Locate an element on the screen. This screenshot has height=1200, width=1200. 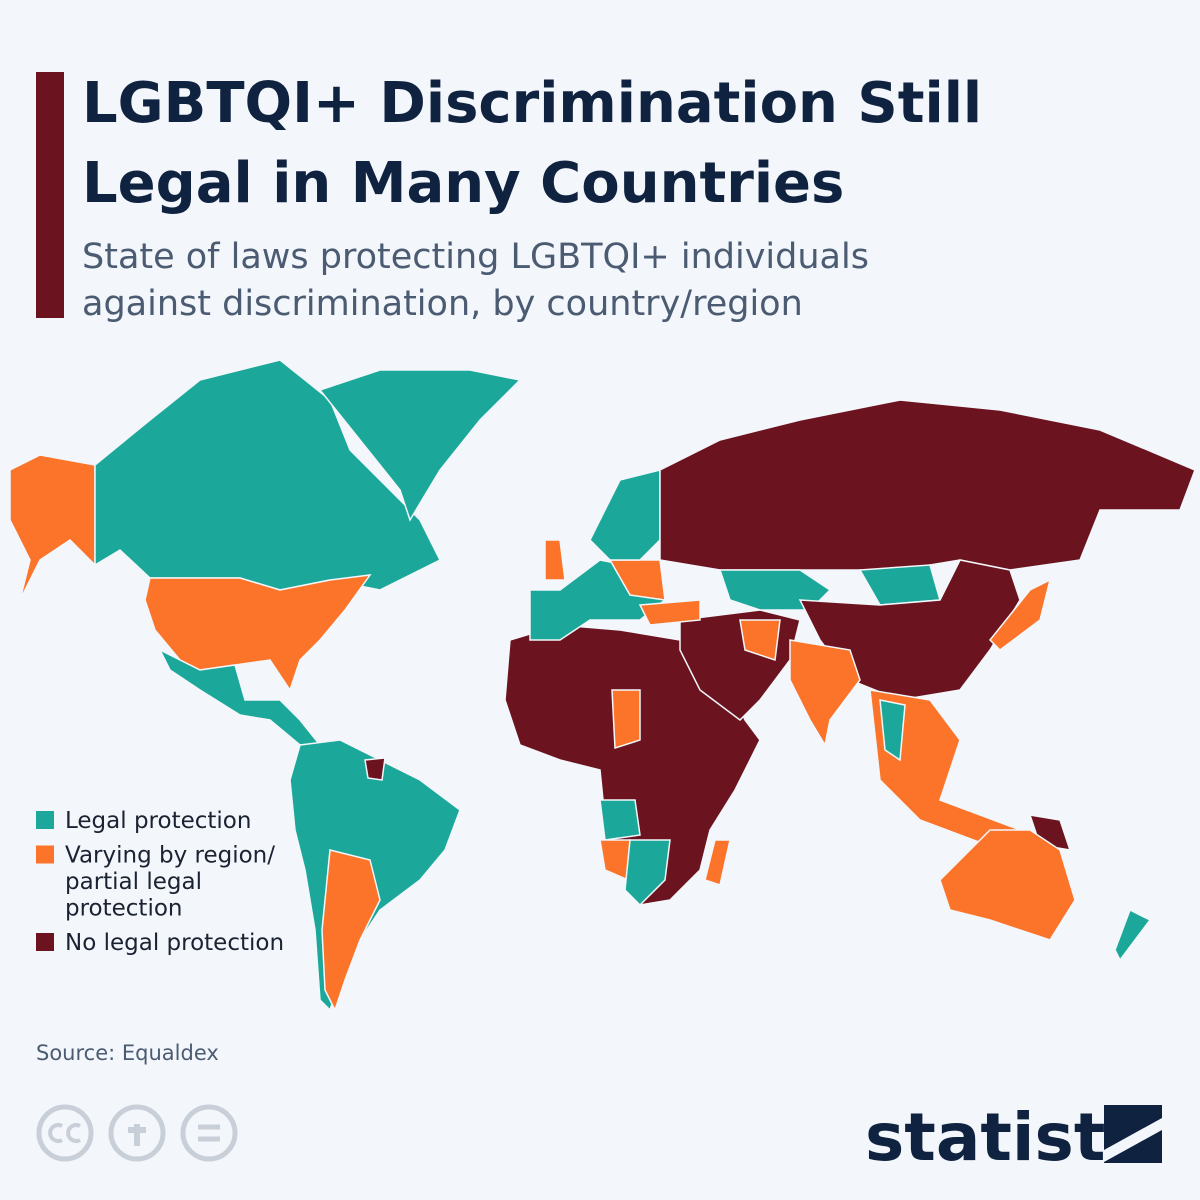
by-glyph is located at coordinates (137, 1135).